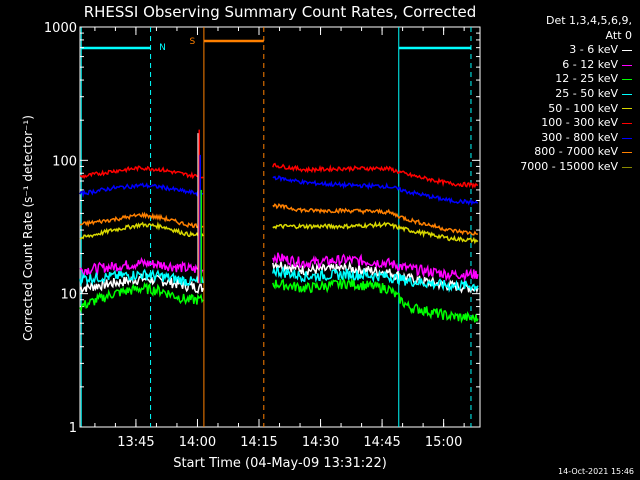 The height and width of the screenshot is (480, 640). I want to click on y-tick-label-1000: 1000, so click(60, 28).